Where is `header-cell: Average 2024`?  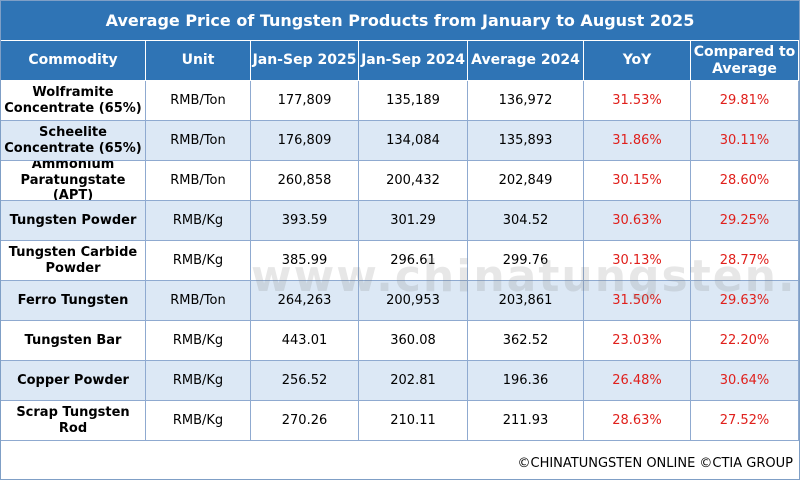 header-cell: Average 2024 is located at coordinates (526, 61).